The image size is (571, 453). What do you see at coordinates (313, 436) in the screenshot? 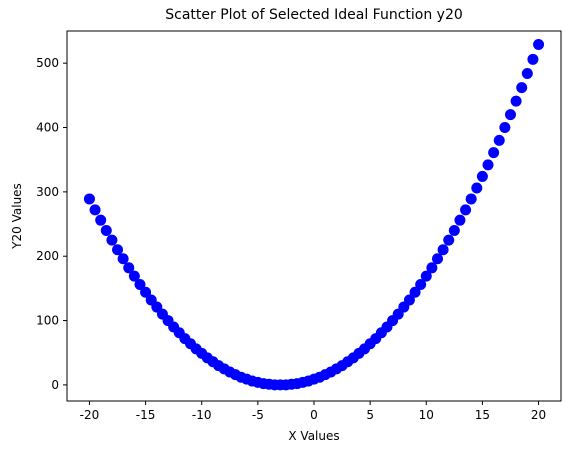
I see `x-axis-title: X Values` at bounding box center [313, 436].